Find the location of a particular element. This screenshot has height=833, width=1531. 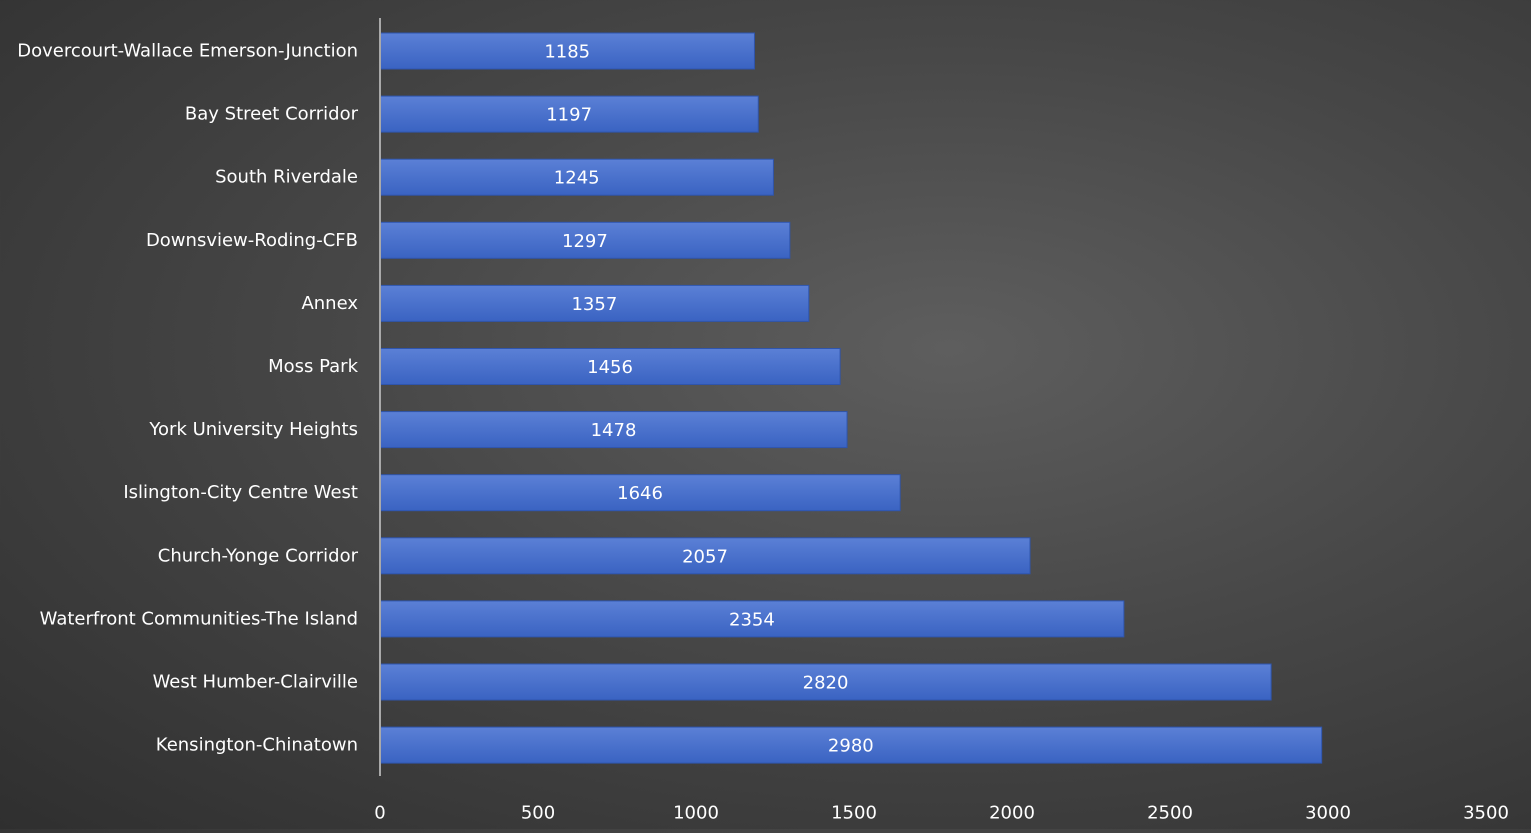

category-label: Downsview-Roding-CFB is located at coordinates (252, 240).